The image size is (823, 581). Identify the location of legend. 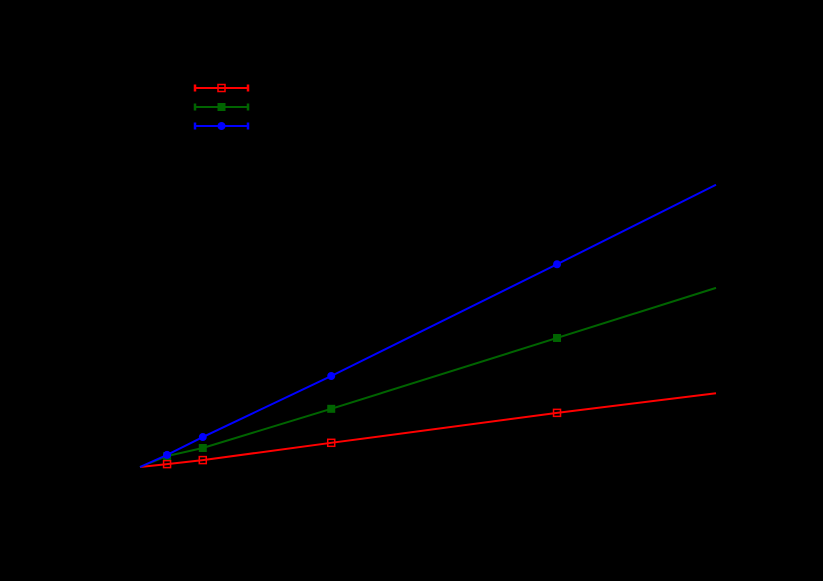
(221, 106).